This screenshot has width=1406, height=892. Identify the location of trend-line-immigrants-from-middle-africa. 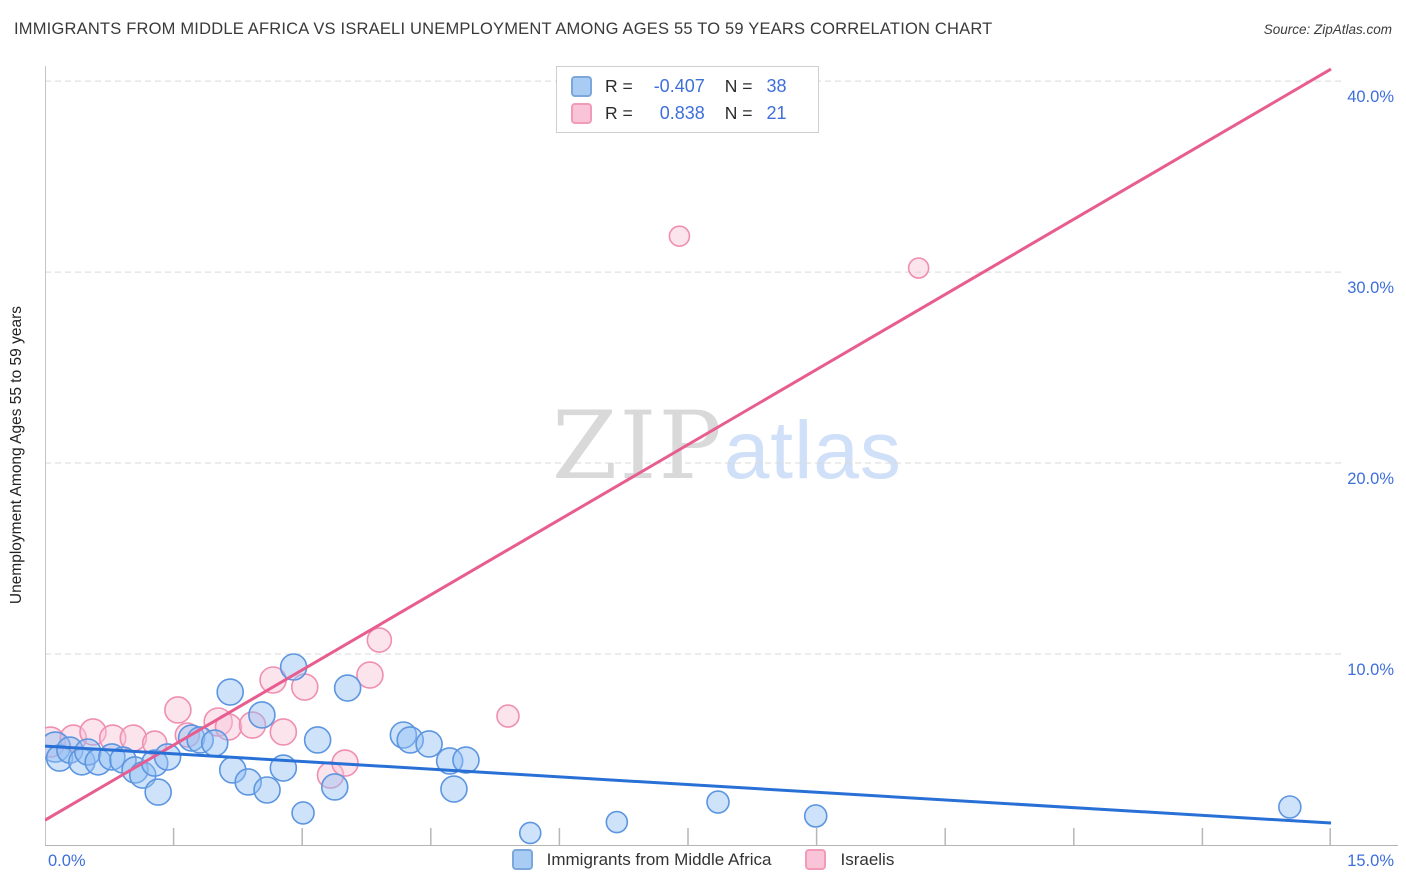
(688, 784).